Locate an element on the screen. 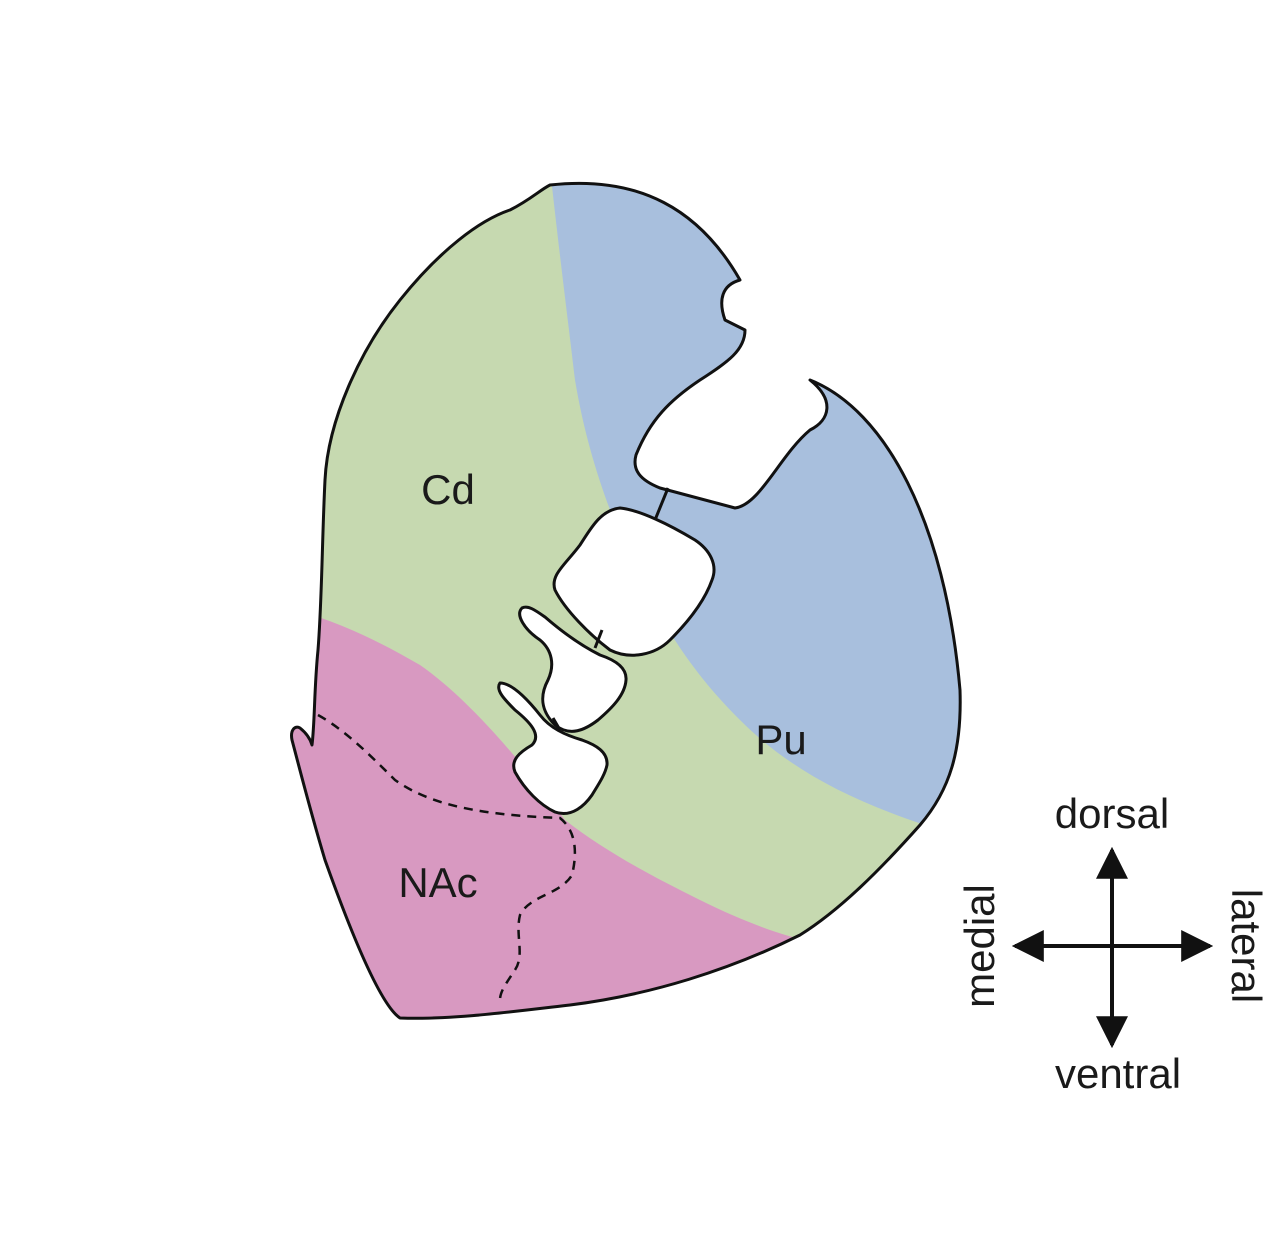  caudate-label: Cd is located at coordinates (448, 489).